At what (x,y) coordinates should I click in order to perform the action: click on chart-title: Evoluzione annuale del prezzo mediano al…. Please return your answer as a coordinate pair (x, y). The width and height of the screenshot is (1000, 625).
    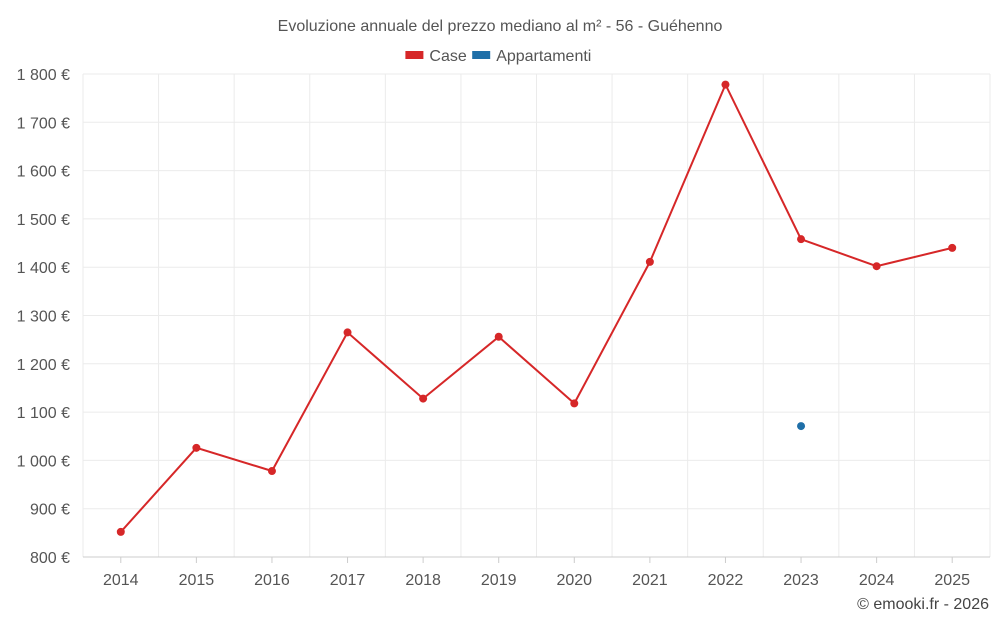
    Looking at the image, I should click on (500, 26).